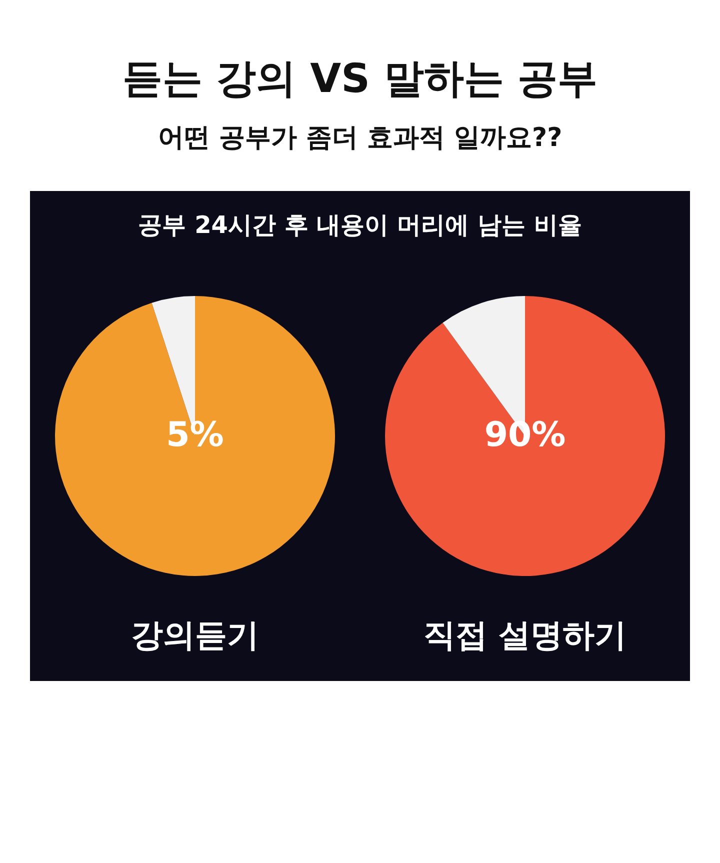 The height and width of the screenshot is (863, 720). Describe the element at coordinates (360, 138) in the screenshot. I see `chart-subtitle: 어떤 공부가 좀더 효과적 일까요??` at that location.